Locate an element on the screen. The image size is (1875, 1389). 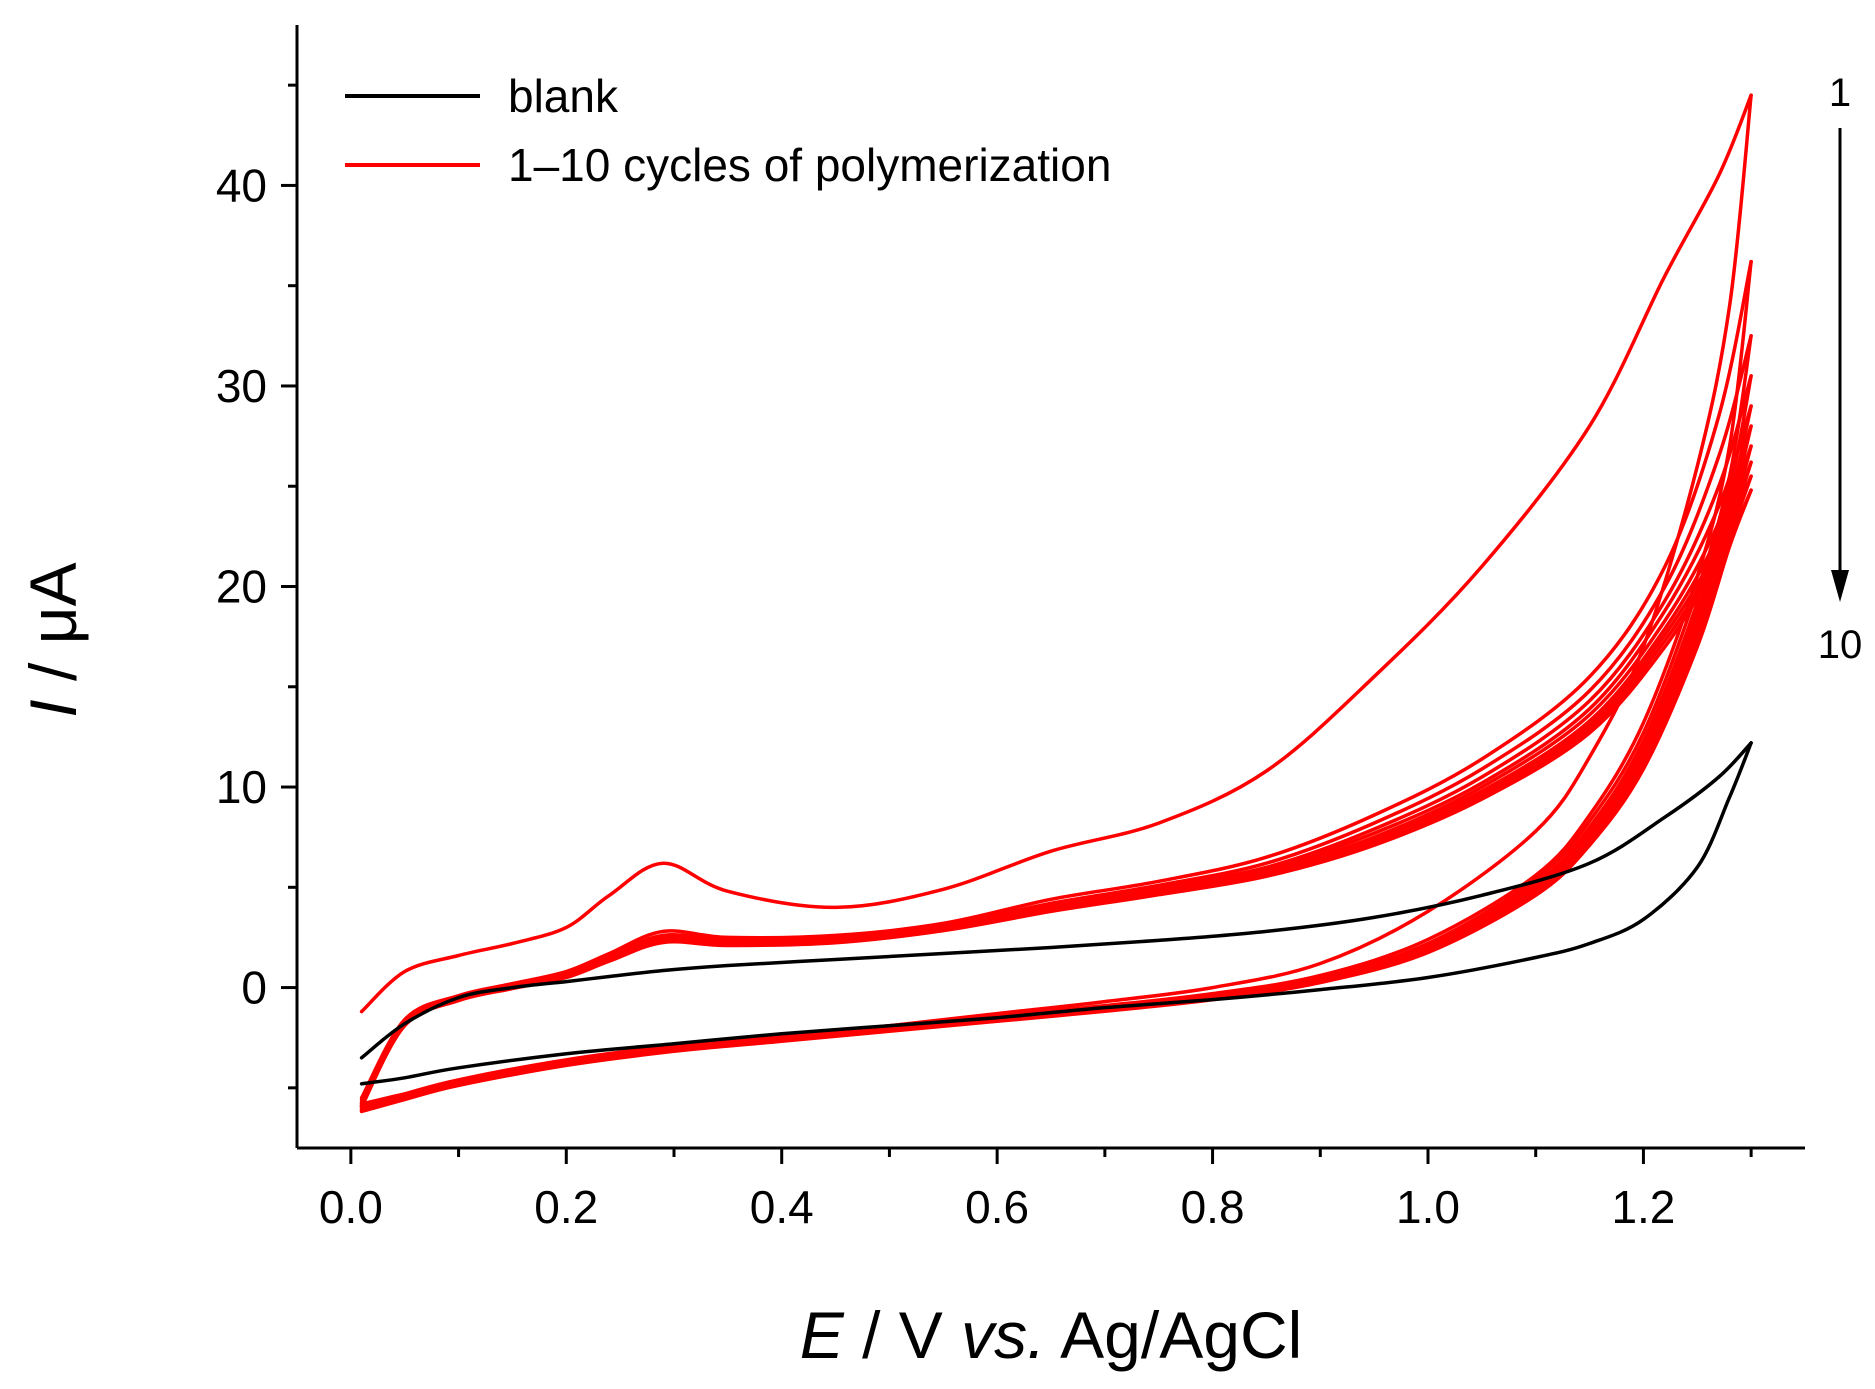
y-tick-label: 10 is located at coordinates (241, 787).